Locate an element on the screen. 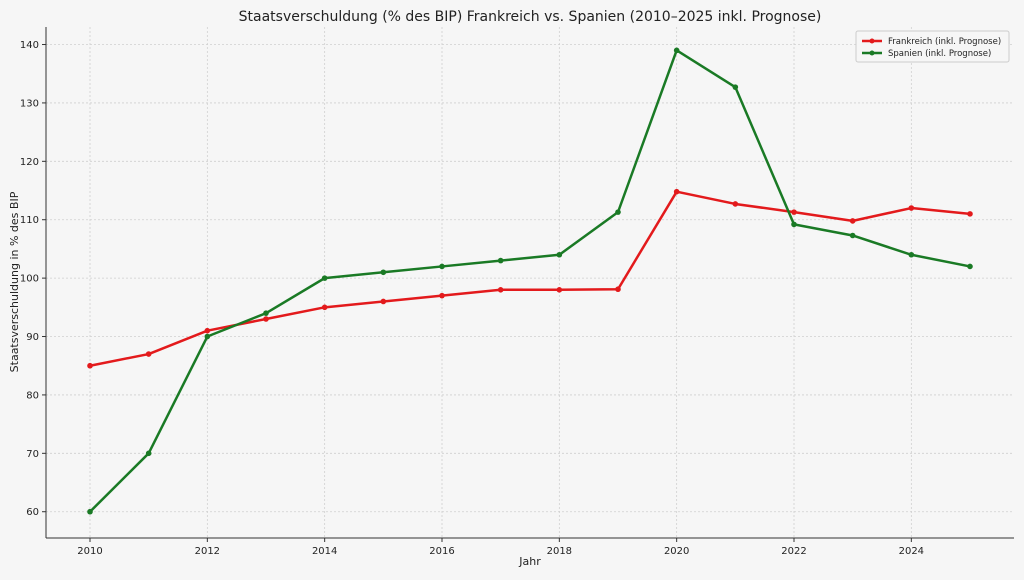 Image resolution: width=1024 pixels, height=580 pixels. y-tick-label: 110 is located at coordinates (29, 220).